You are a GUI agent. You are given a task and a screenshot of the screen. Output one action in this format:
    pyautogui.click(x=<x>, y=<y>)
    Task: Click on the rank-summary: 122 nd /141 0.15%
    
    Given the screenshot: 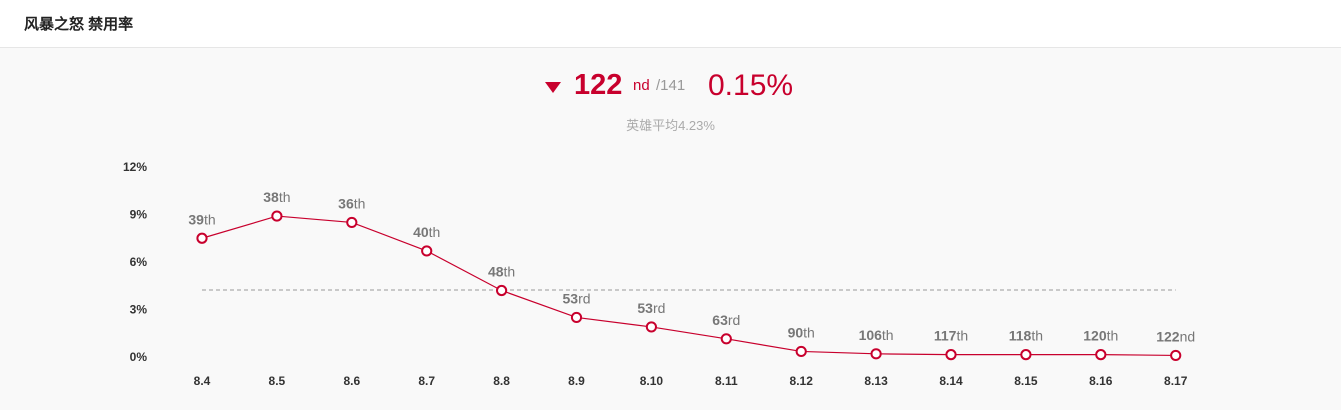 What is the action you would take?
    pyautogui.click(x=670, y=86)
    